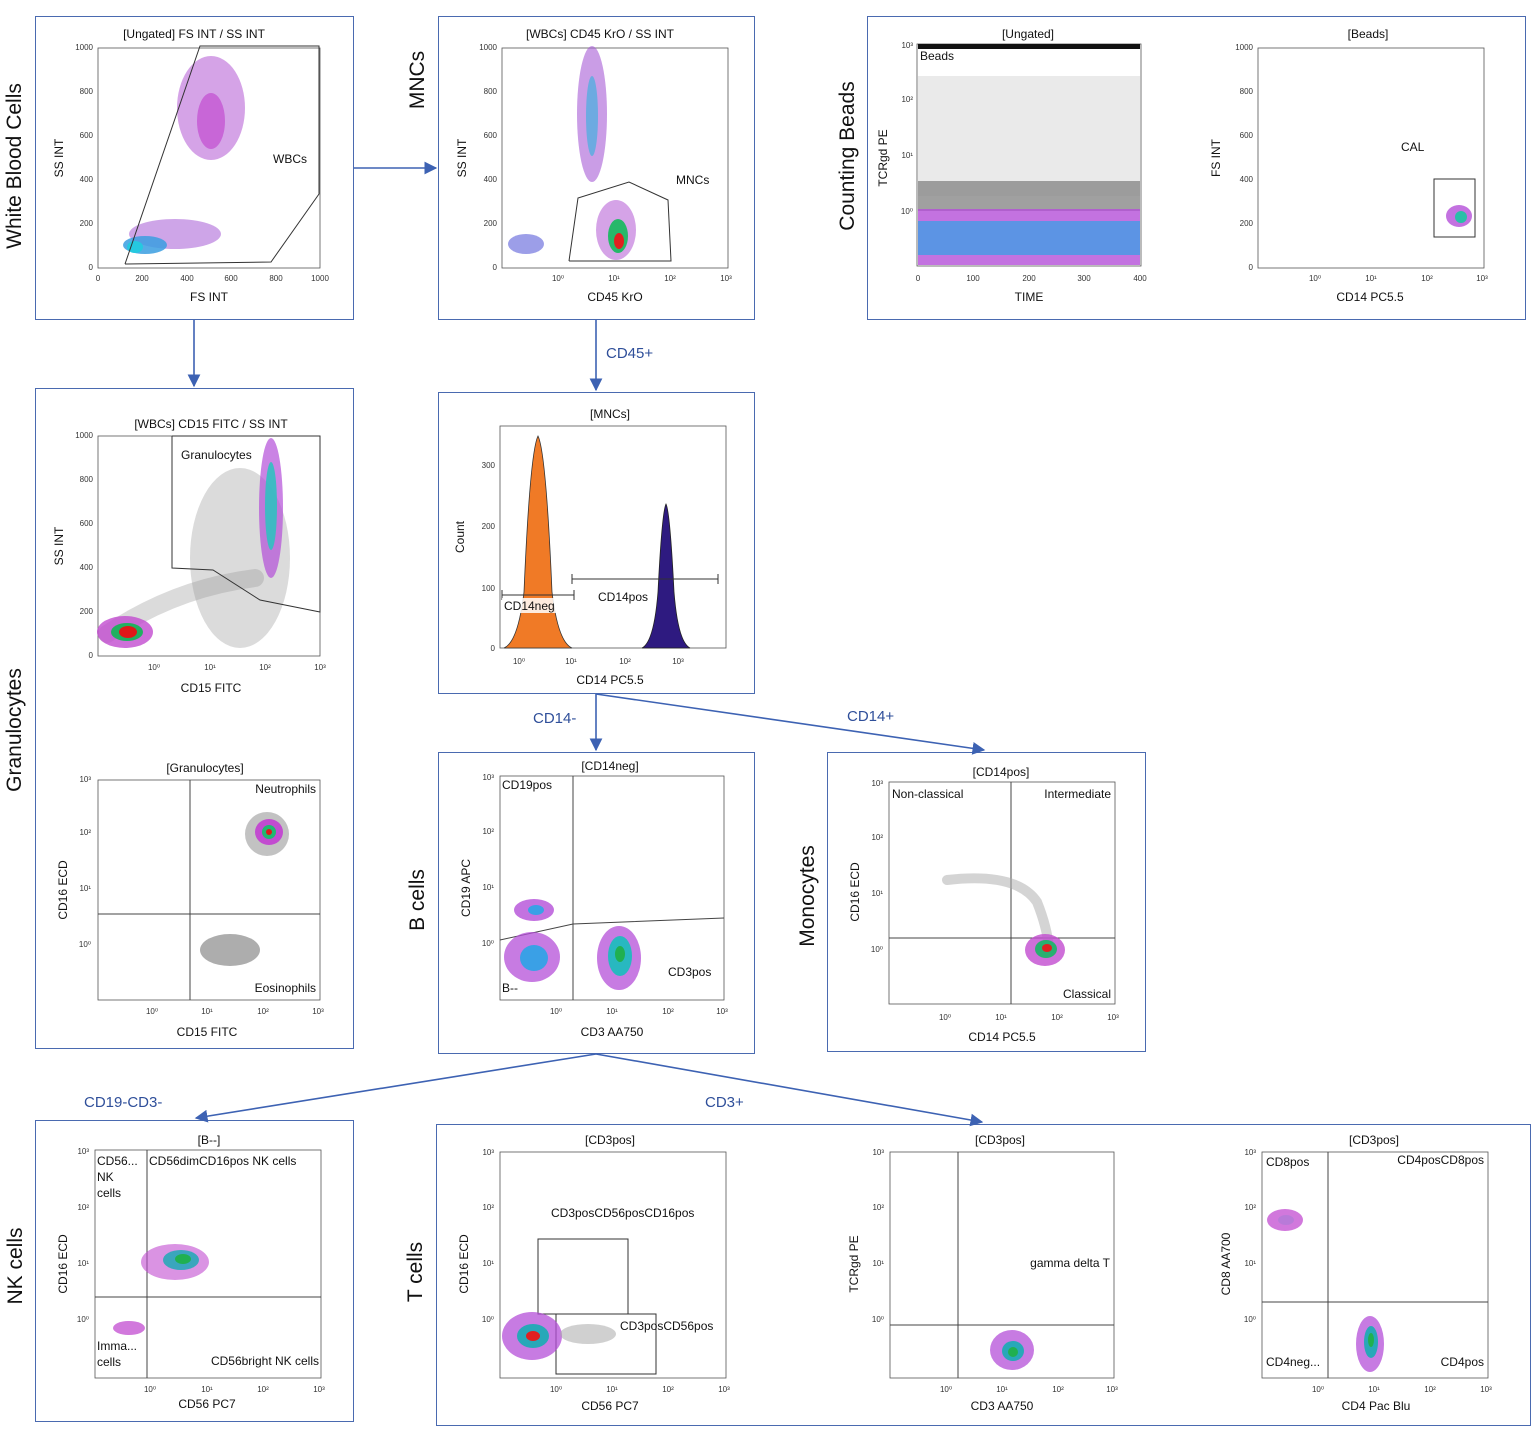  Describe the element at coordinates (789, 1090) in the screenshot. I see `arrow-bcells-to-tcells` at that location.